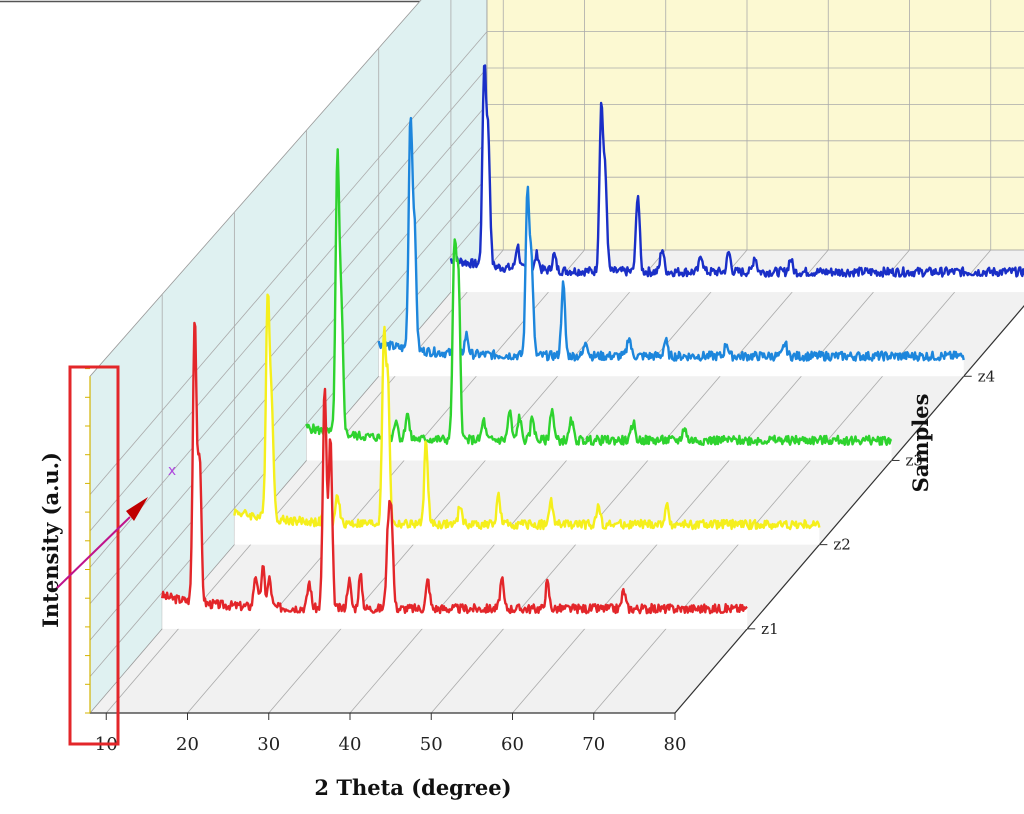 This screenshot has height=814, width=1024. Describe the element at coordinates (93, 552) in the screenshot. I see `annotation-arrow-line` at that location.